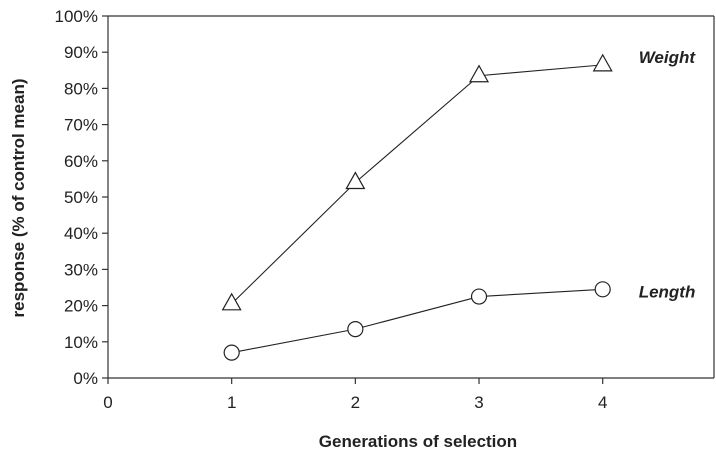 The height and width of the screenshot is (457, 716). Describe the element at coordinates (81, 342) in the screenshot. I see `y-tick-label: 10%` at that location.